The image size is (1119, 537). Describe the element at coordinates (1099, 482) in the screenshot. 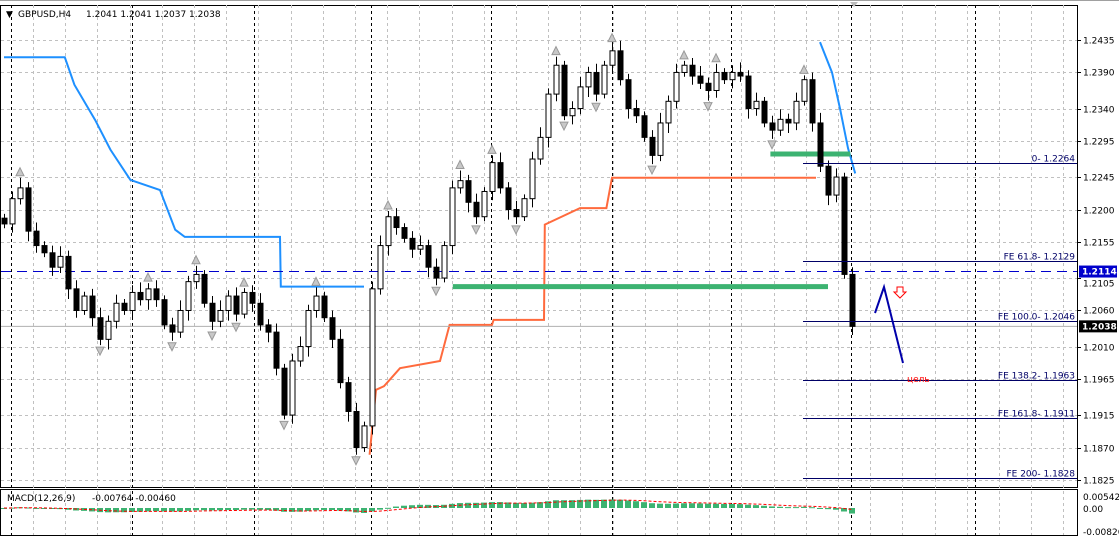

I see `axis-label: 1.1825` at that location.